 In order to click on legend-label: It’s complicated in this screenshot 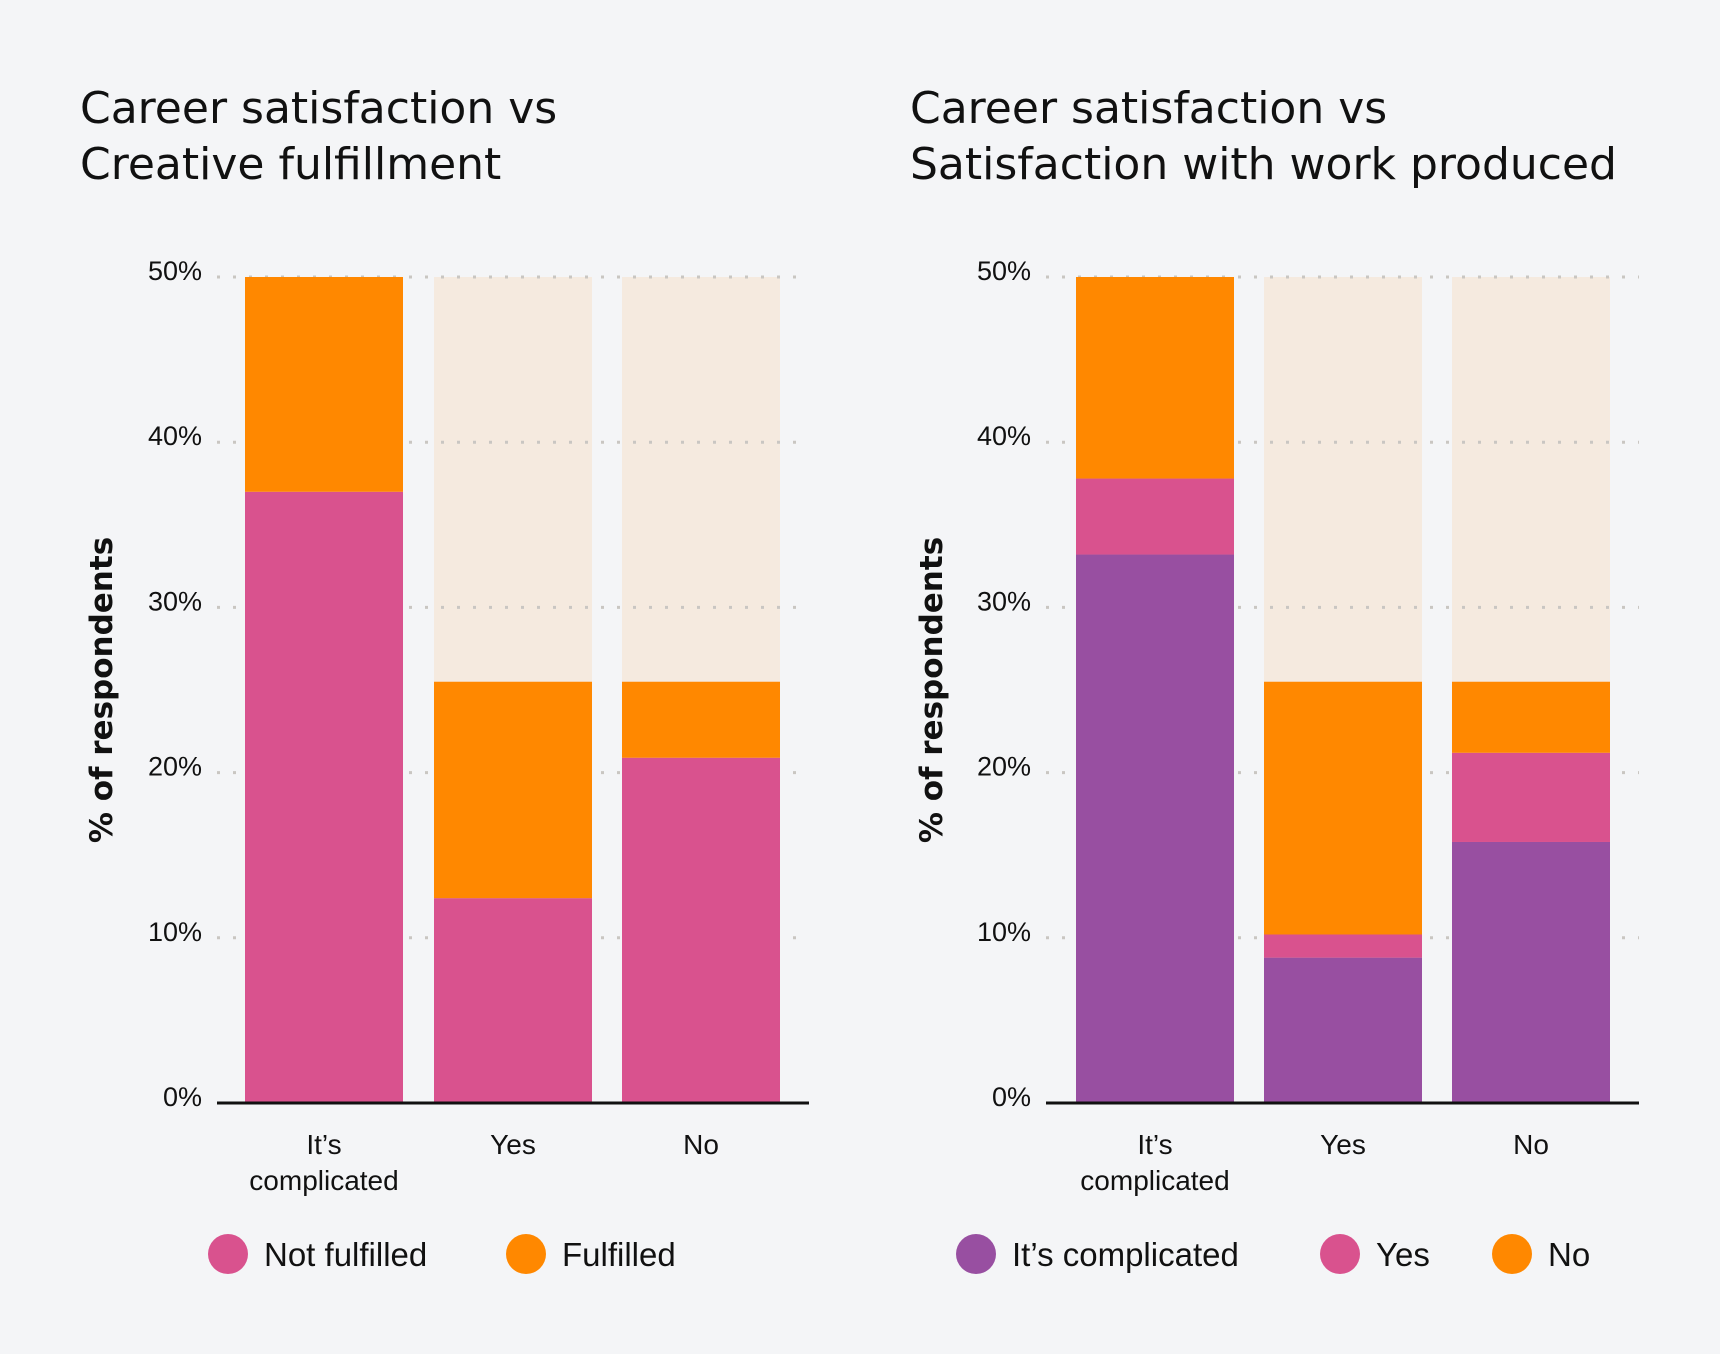, I will do `click(1125, 1254)`.